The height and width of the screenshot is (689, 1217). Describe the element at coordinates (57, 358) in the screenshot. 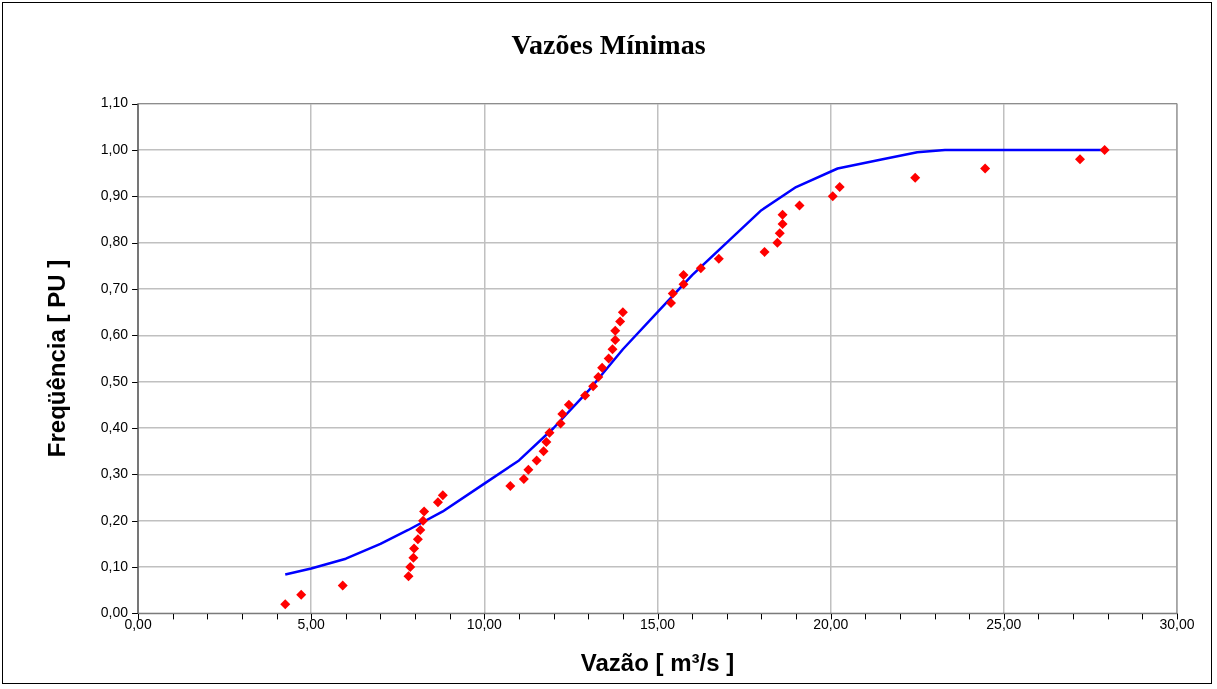

I see `y-axis-title: Freqüência [ PU ]` at that location.